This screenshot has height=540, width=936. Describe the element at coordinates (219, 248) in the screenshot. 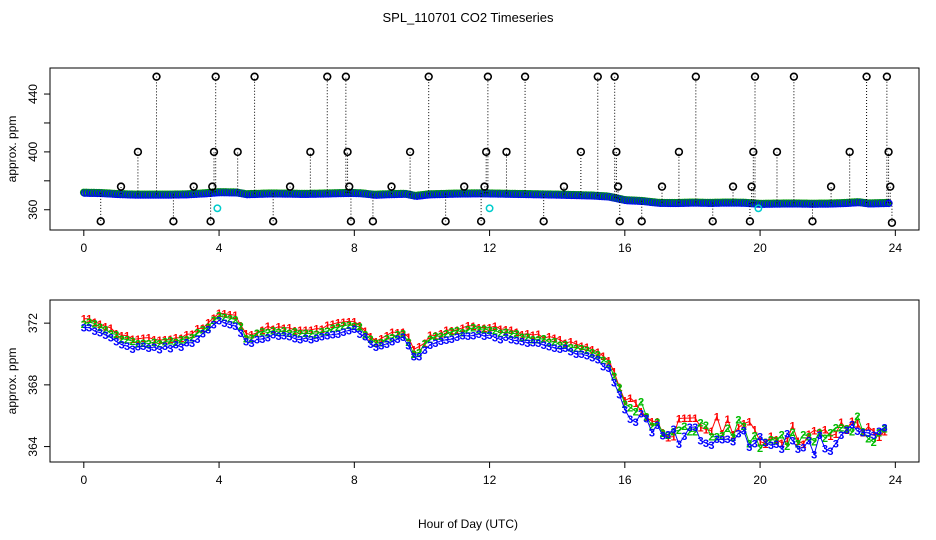

I see `x-tick-label: 4` at that location.